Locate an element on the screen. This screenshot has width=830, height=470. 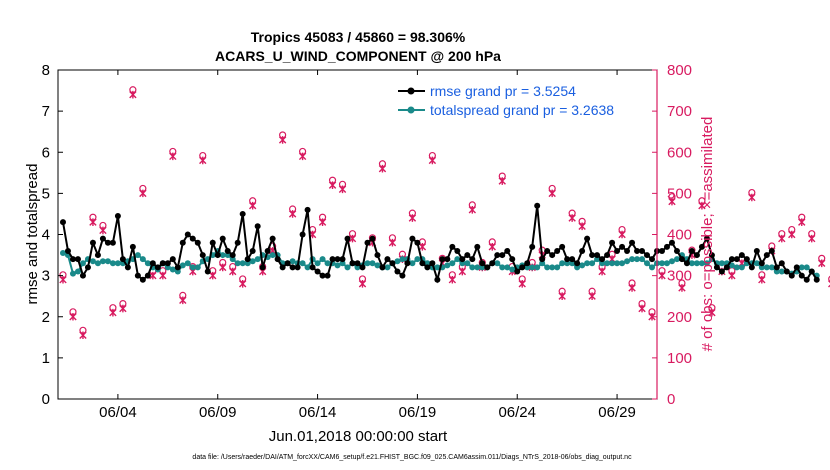
x-axis-label: Jun.01,2018 00:00:00 start is located at coordinates (358, 436).